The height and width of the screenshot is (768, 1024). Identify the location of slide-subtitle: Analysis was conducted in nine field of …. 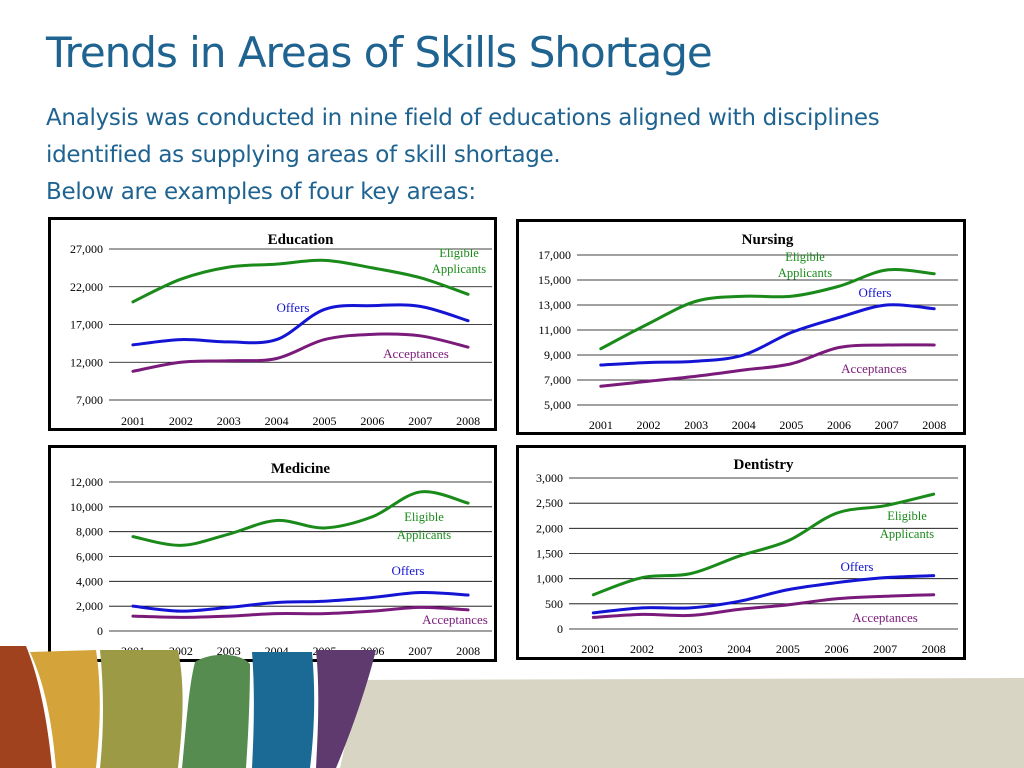
(526, 155).